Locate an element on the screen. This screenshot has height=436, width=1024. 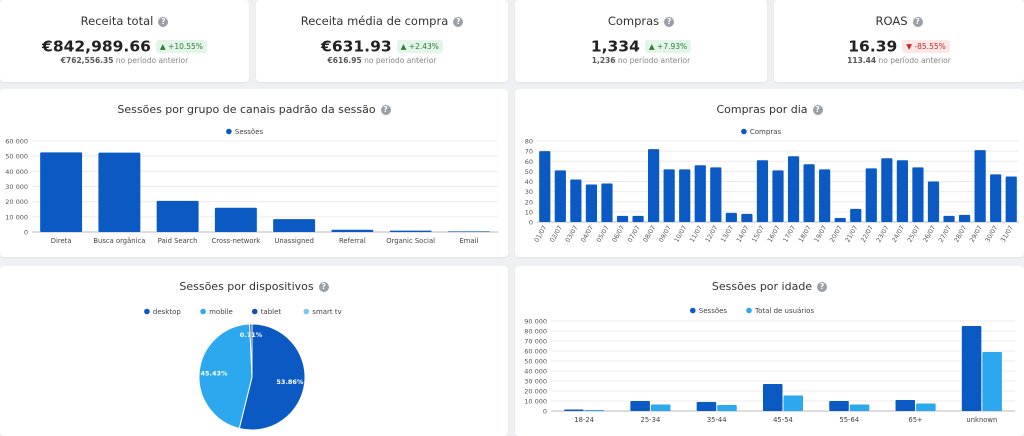
x-tick-label: Cross-network is located at coordinates (236, 241).